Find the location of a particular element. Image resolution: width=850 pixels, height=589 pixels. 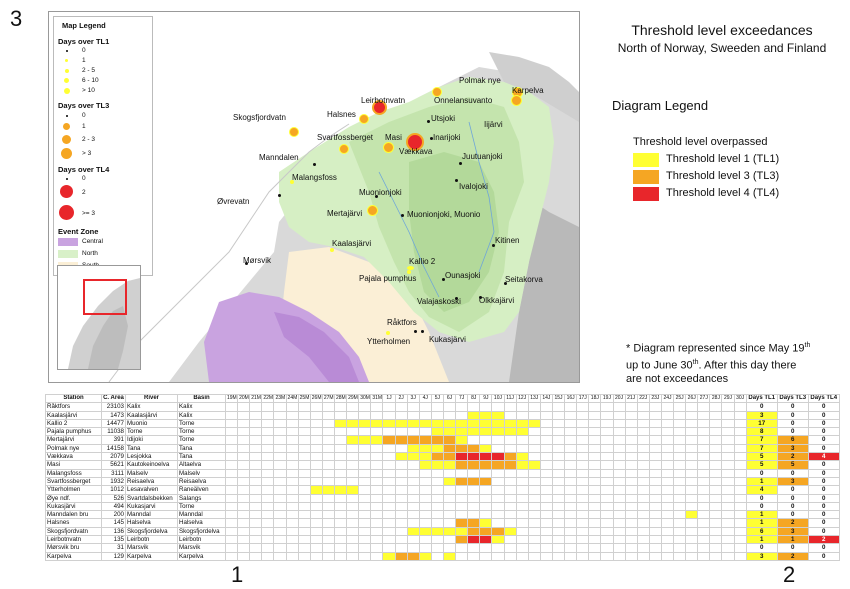

date-header: 22M is located at coordinates (268, 398).